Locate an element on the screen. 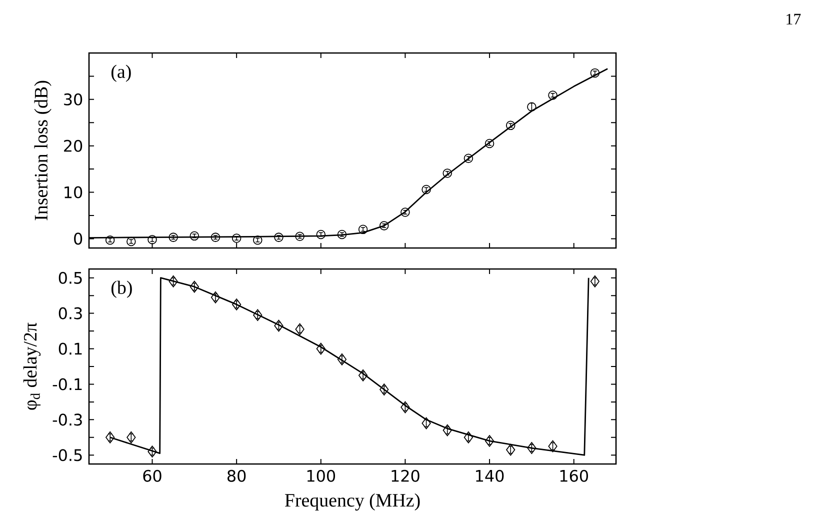 The image size is (825, 530). y-tick-label: 0.5 is located at coordinates (70, 278).